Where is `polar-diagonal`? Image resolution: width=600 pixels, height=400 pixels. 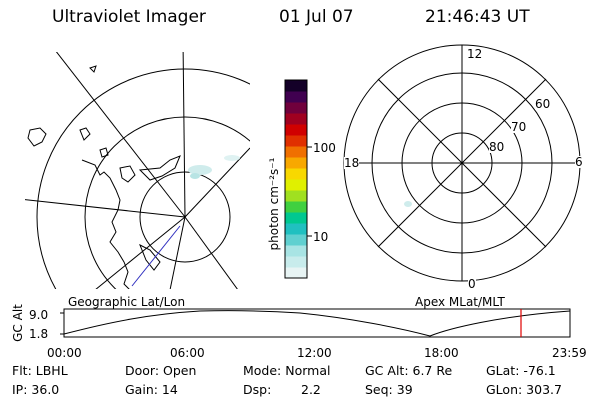 polar-diagonal is located at coordinates (462, 163).